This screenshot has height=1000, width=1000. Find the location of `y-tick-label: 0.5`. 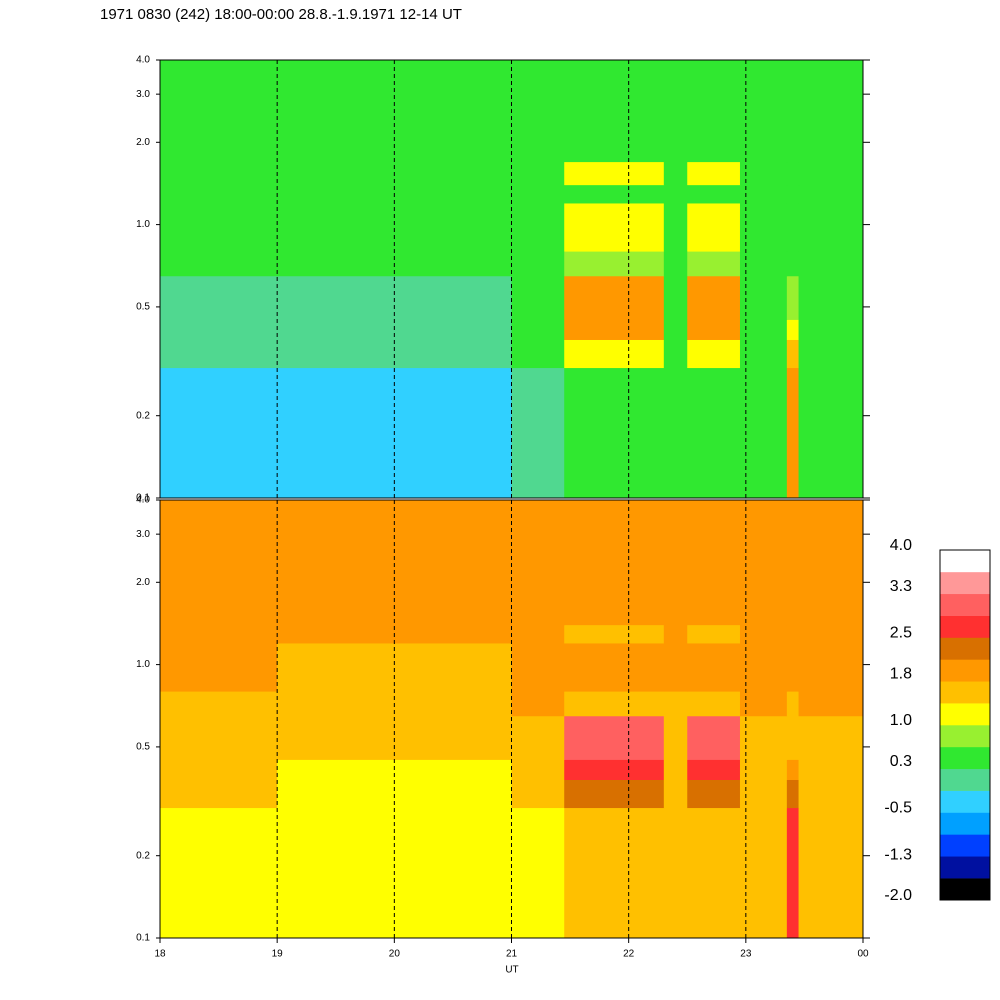

y-tick-label: 0.5 is located at coordinates (143, 307).